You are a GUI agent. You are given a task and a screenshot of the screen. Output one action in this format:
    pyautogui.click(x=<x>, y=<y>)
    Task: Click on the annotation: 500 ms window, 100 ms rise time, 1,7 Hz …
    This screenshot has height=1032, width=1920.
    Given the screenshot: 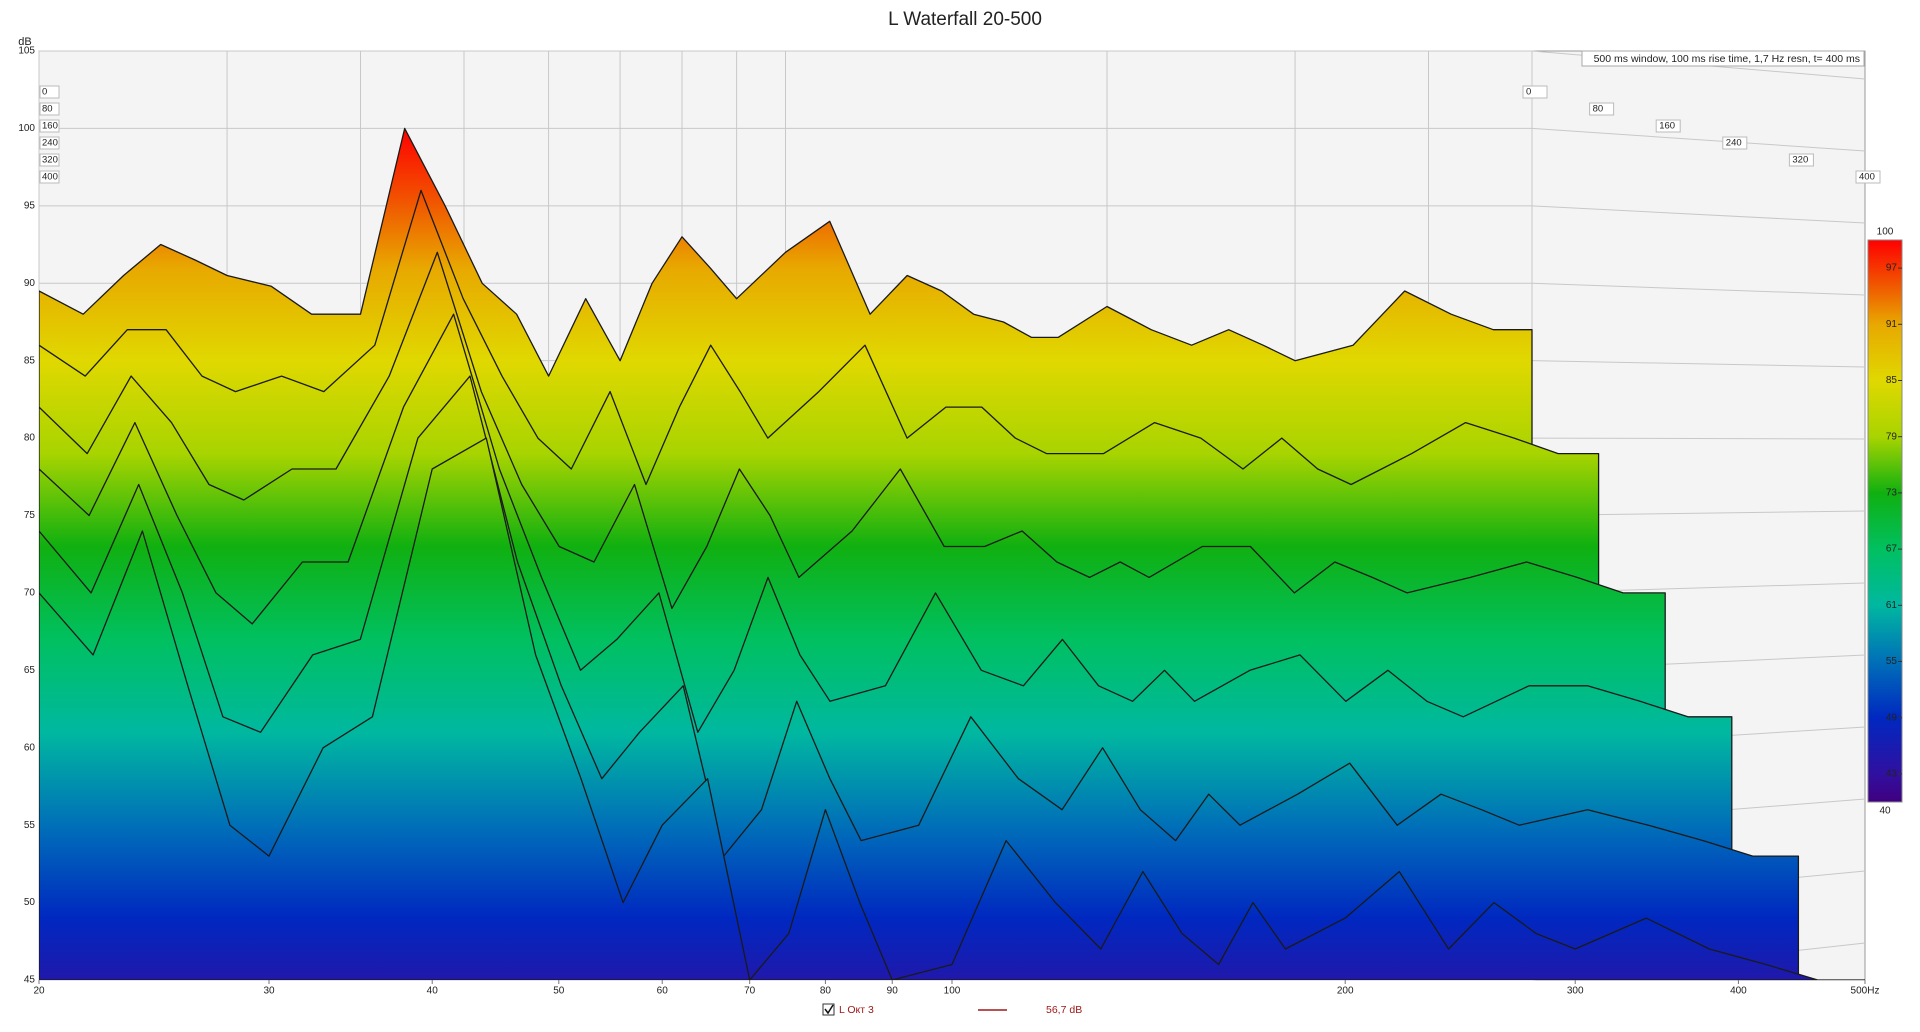 What is the action you would take?
    pyautogui.click(x=1727, y=59)
    